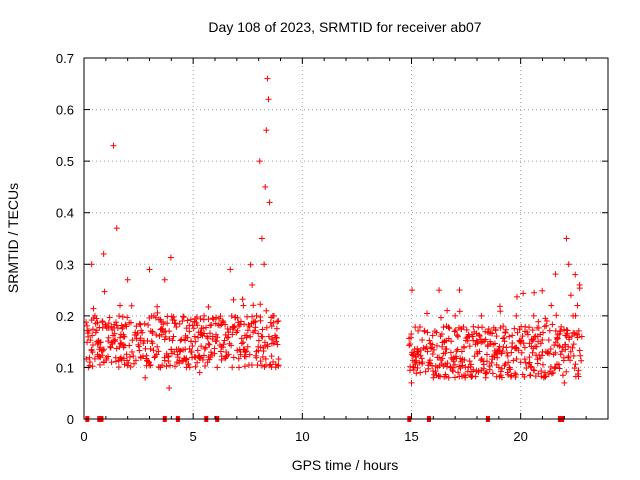 This screenshot has width=640, height=480. I want to click on y-tick-label: 0.4, so click(65, 213).